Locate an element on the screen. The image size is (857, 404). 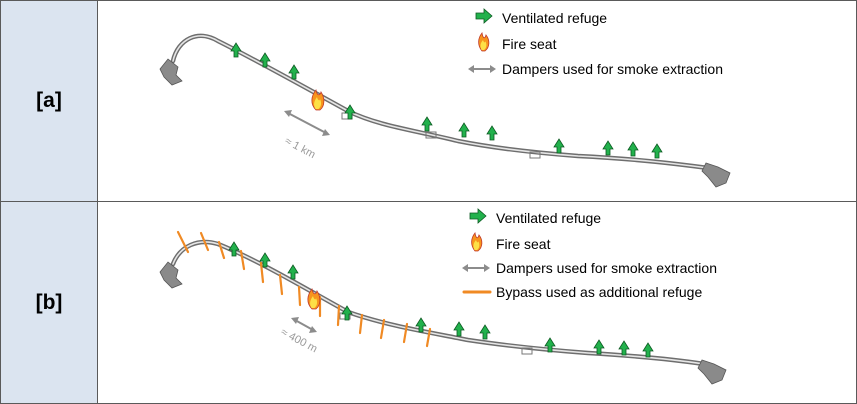
distance-label: ≈ 1 km is located at coordinates (300, 148).